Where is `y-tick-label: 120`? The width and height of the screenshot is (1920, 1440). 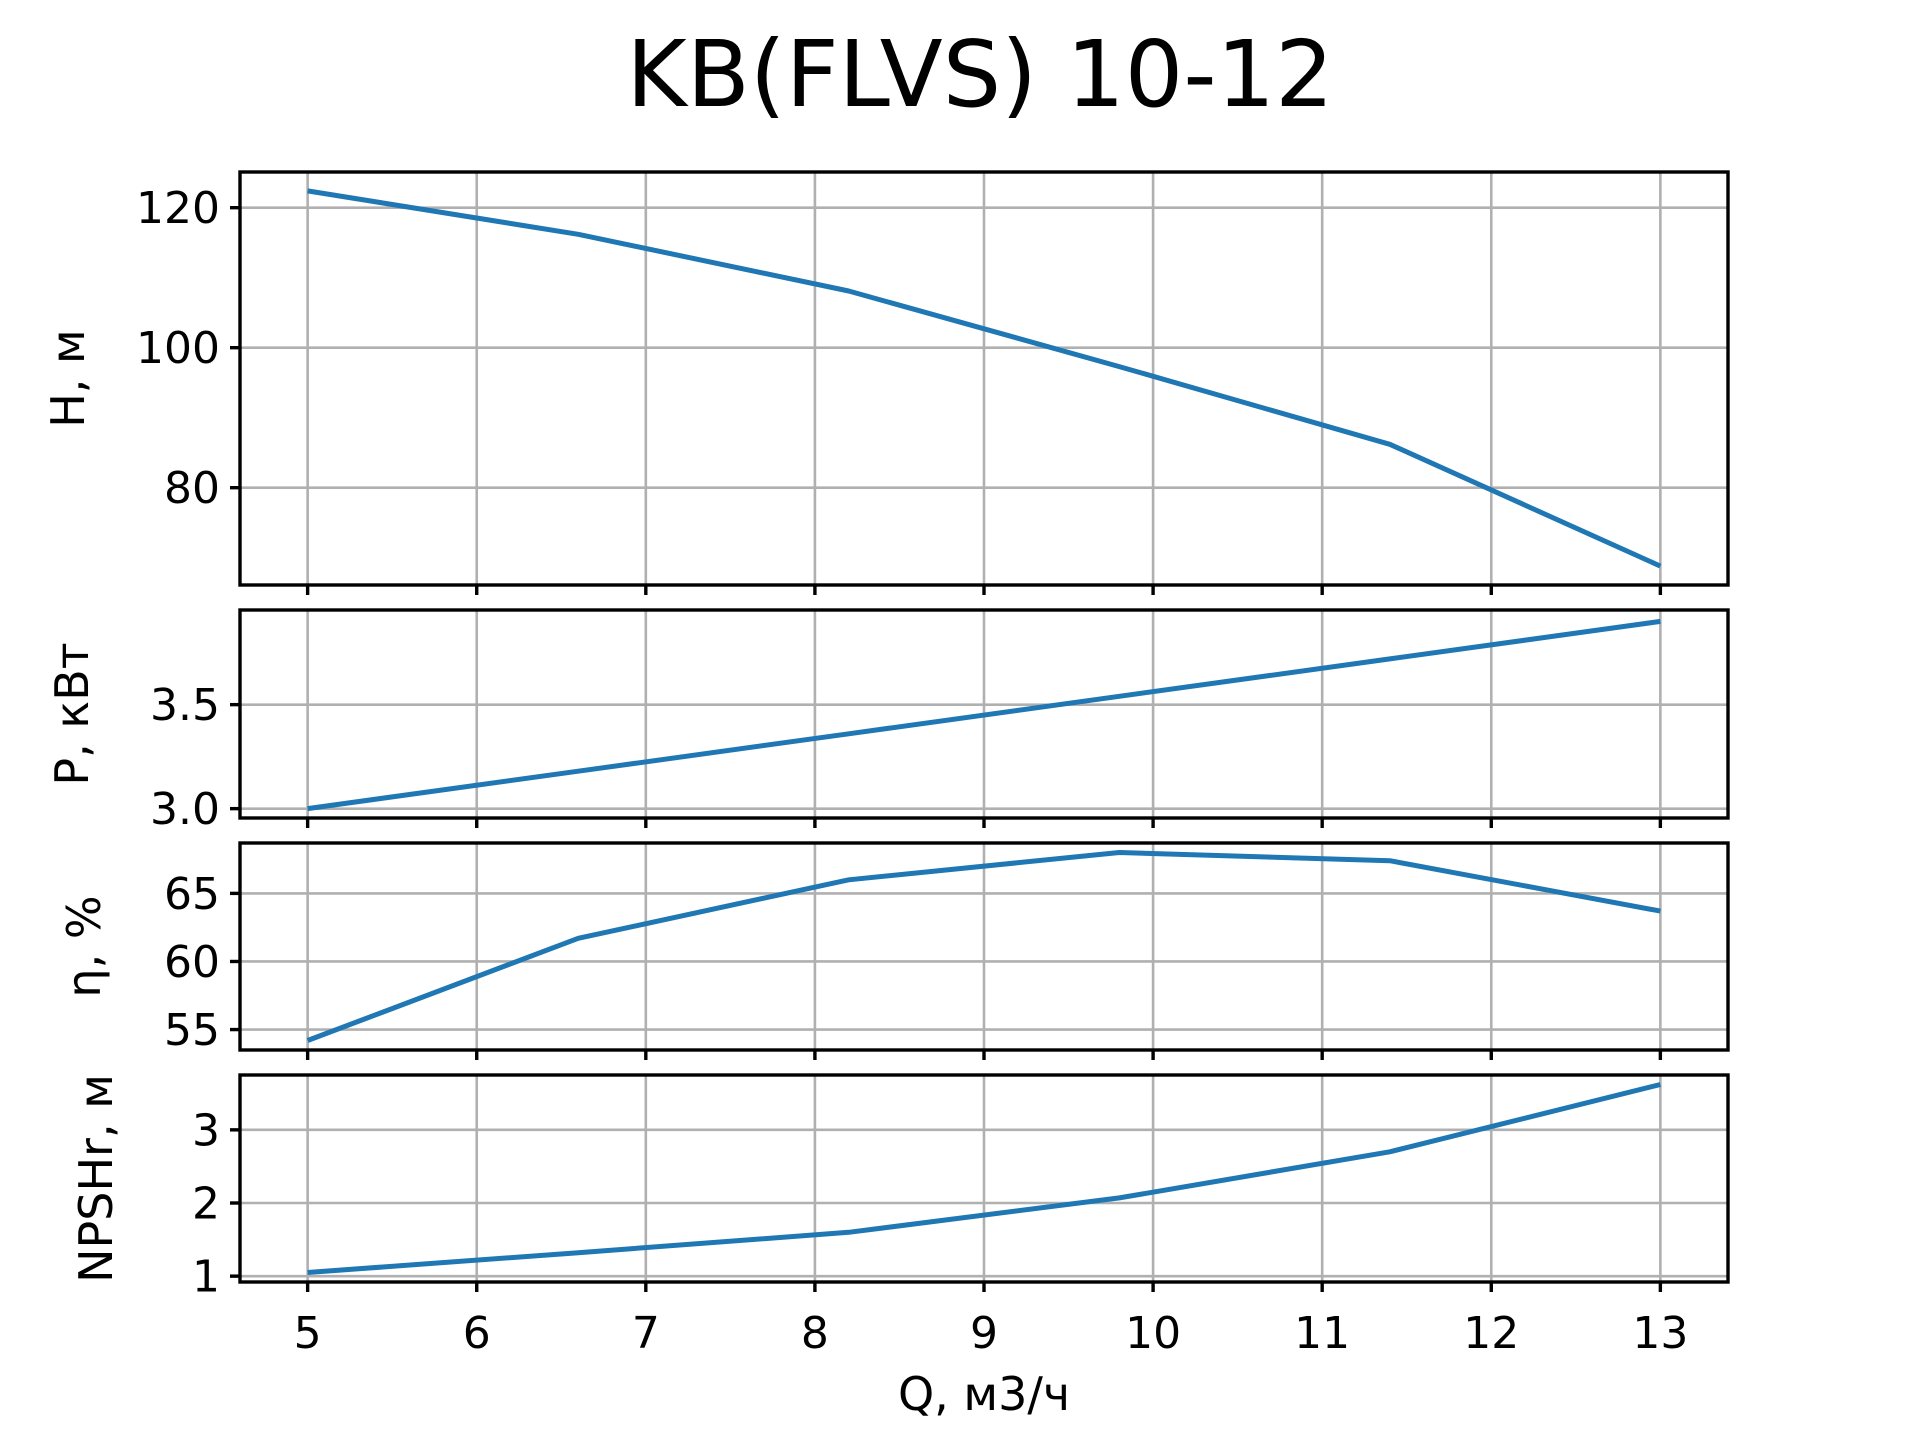 y-tick-label: 120 is located at coordinates (178, 208).